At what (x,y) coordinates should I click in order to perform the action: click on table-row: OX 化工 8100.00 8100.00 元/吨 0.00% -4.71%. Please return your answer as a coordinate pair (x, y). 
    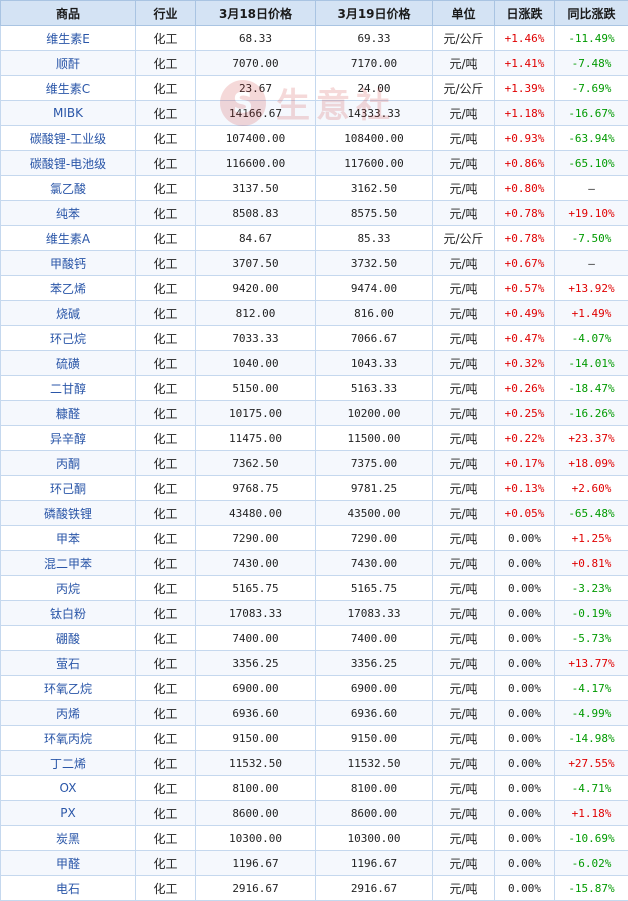
    Looking at the image, I should click on (314, 788).